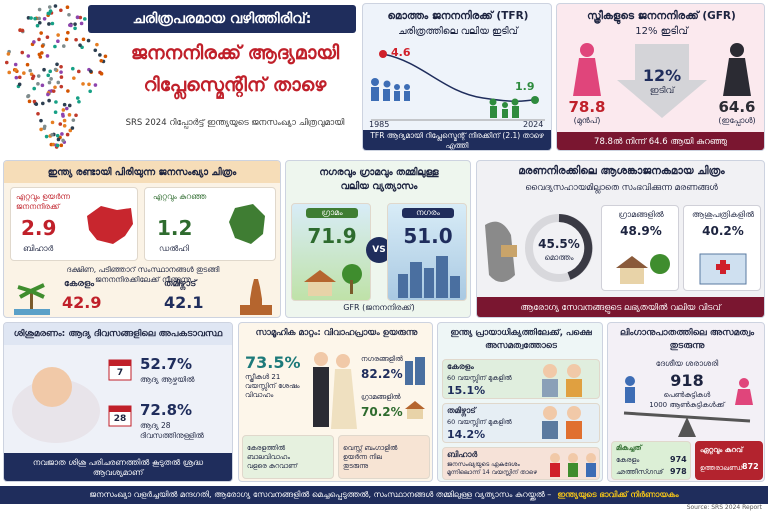 This screenshot has height=512, width=768. I want to click on baby-illustration, so click(56, 405).